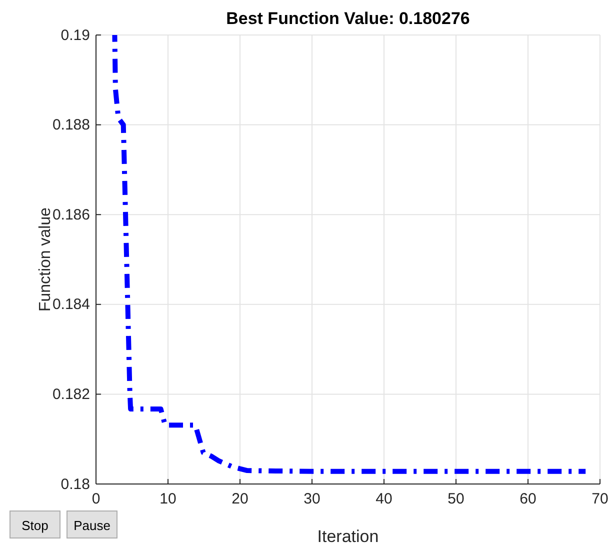 This screenshot has width=613, height=546. What do you see at coordinates (45, 259) in the screenshot?
I see `y-axis-title: Function value` at bounding box center [45, 259].